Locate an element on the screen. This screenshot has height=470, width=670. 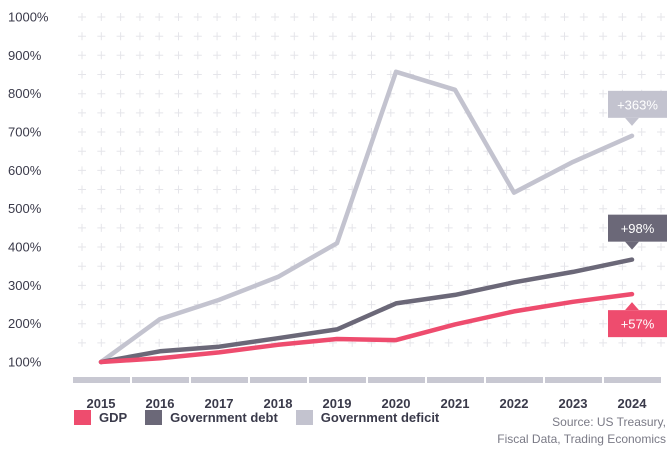
source-line-2: Fiscal Data, Trading Economics is located at coordinates (581, 439).